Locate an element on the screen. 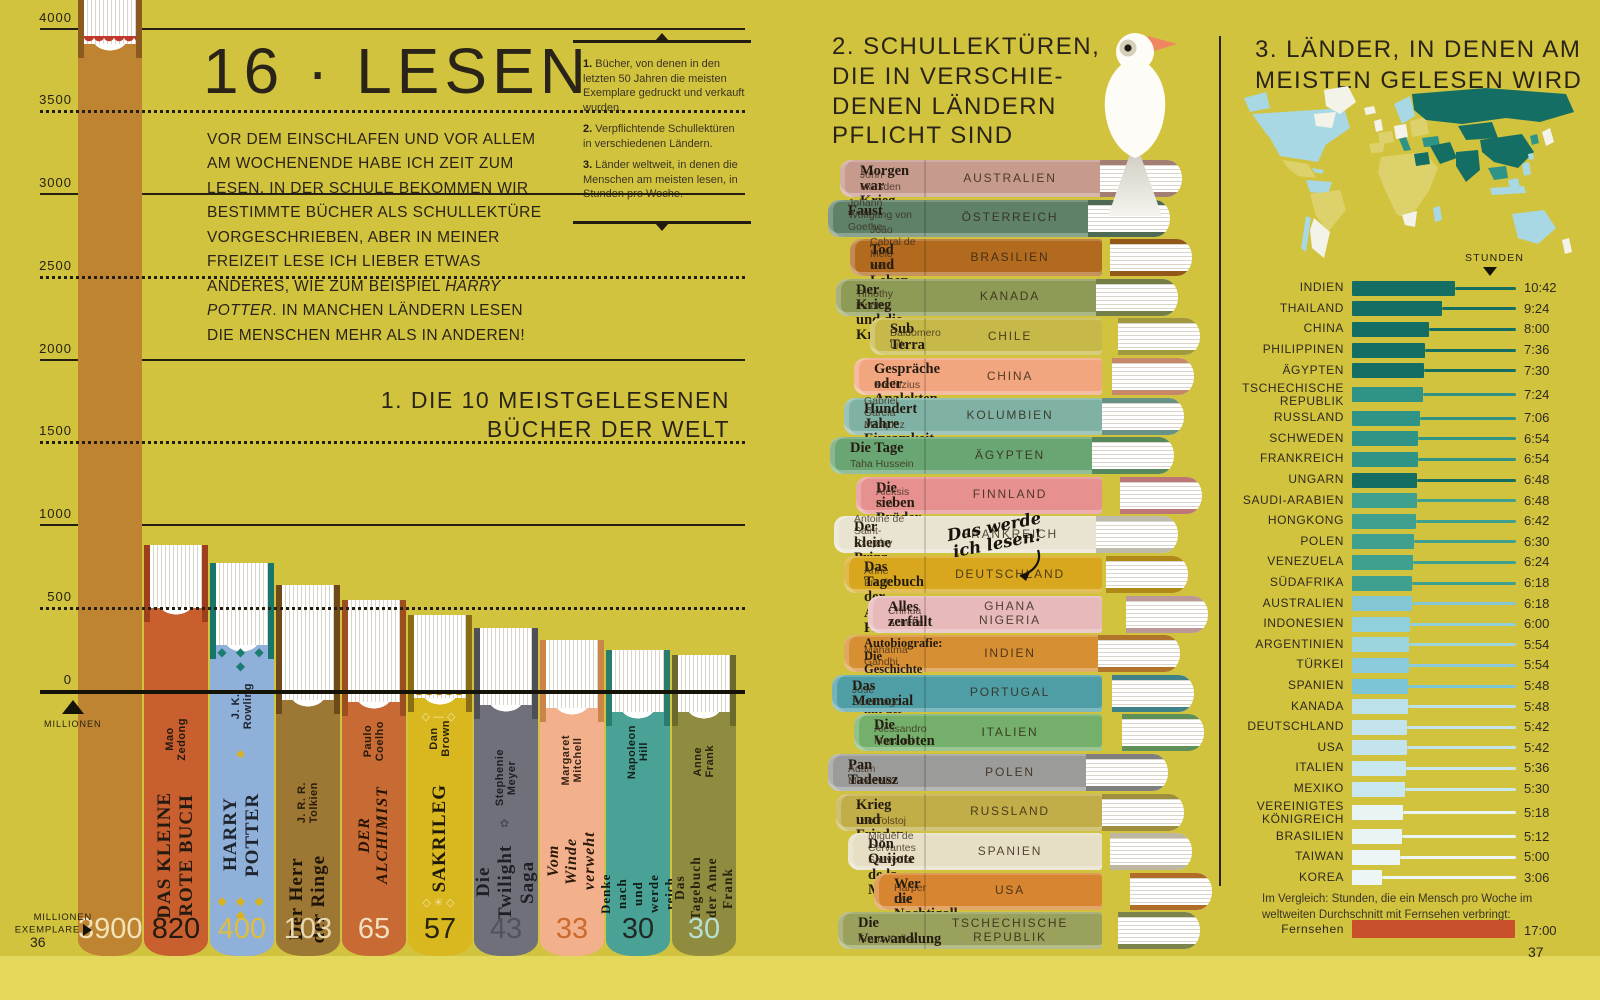  country-row-vereinigtes-k-nigreich: VEREINIGTES KÖNIGREICH 5:18 is located at coordinates (1413, 812).